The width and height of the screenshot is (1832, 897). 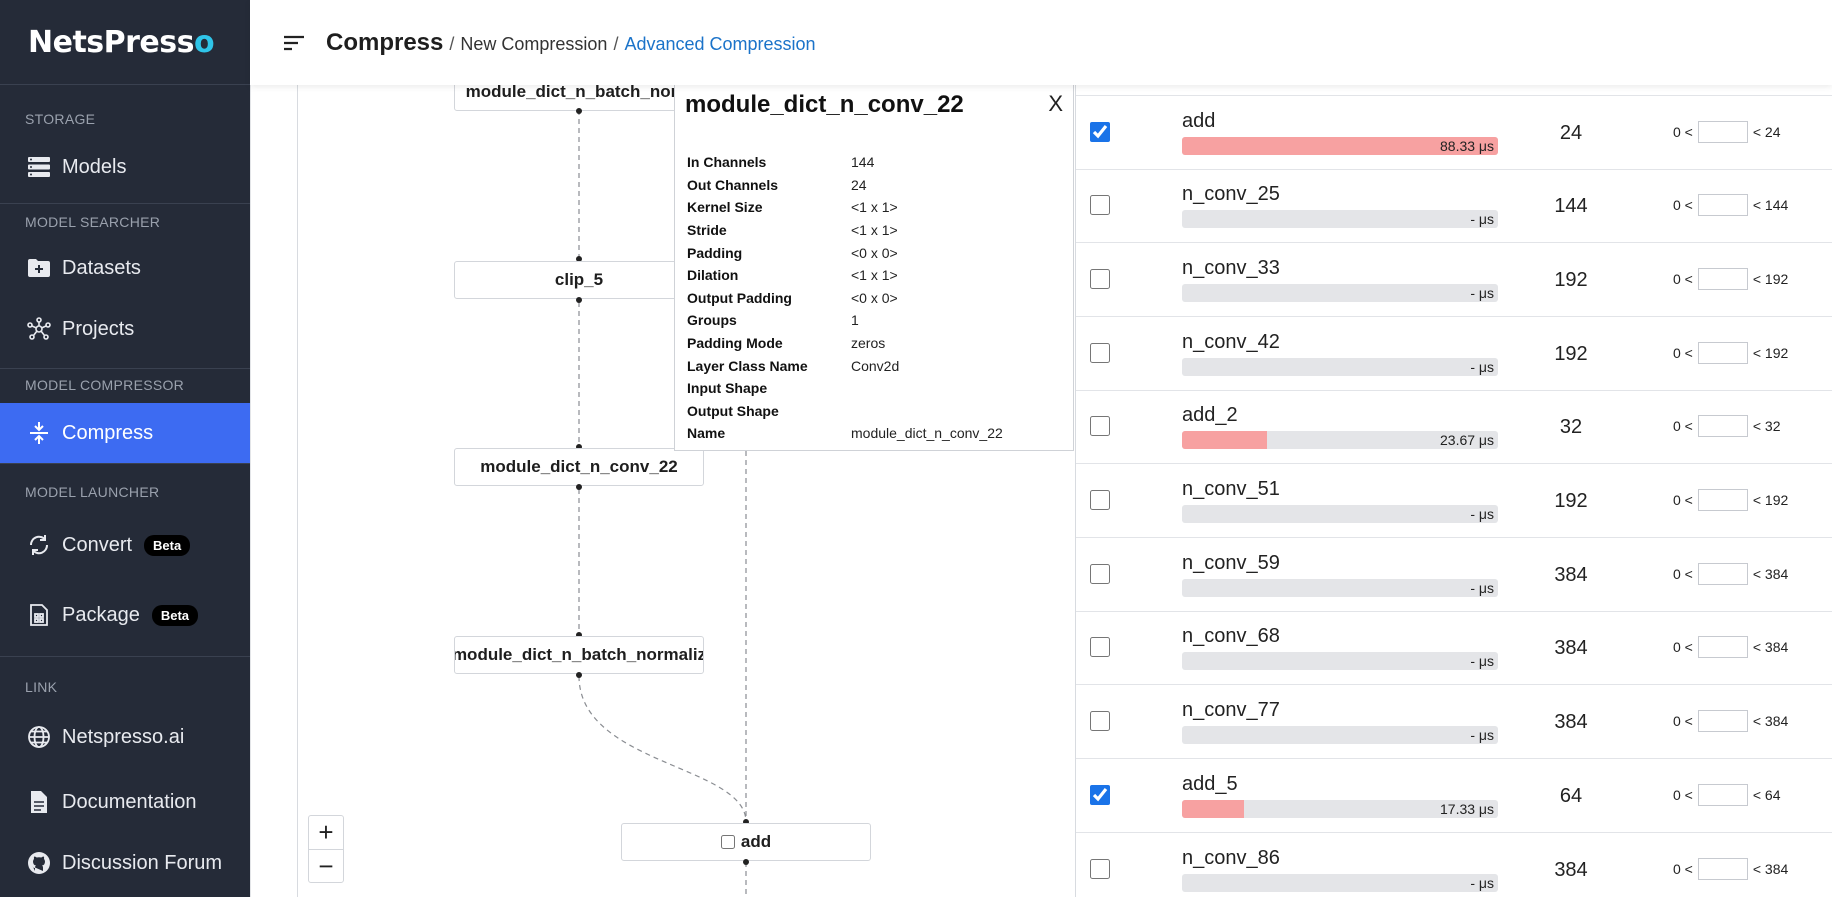 What do you see at coordinates (1055, 103) in the screenshot?
I see `close-button: X` at bounding box center [1055, 103].